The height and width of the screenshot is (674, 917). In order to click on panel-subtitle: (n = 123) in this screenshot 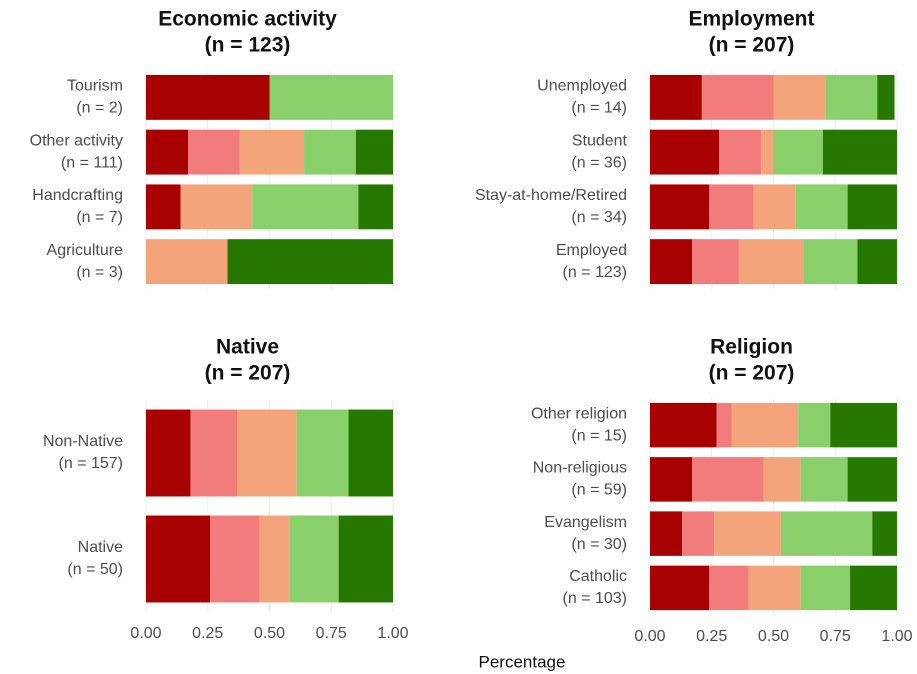, I will do `click(248, 45)`.